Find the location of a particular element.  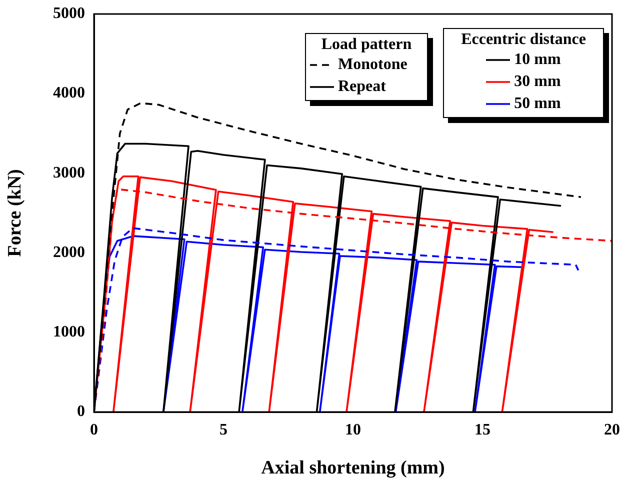

x-tick-label: 15 is located at coordinates (482, 430).